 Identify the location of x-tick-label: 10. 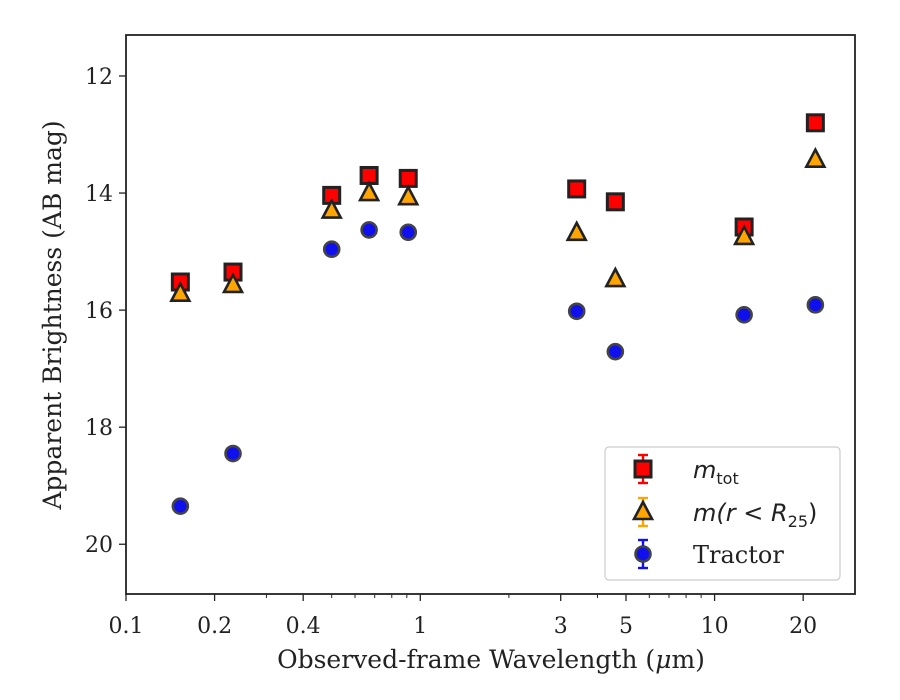
(715, 626).